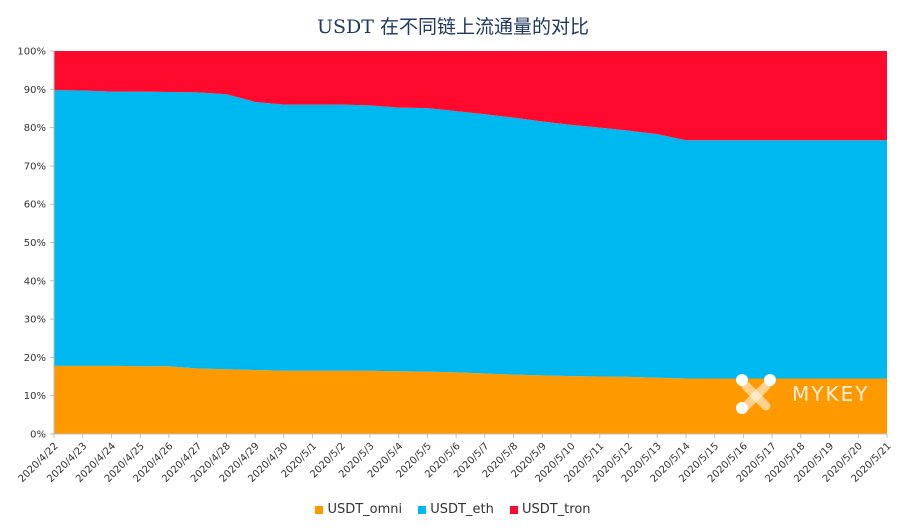 This screenshot has height=528, width=906. I want to click on y-tick-label: 30%, so click(35, 320).